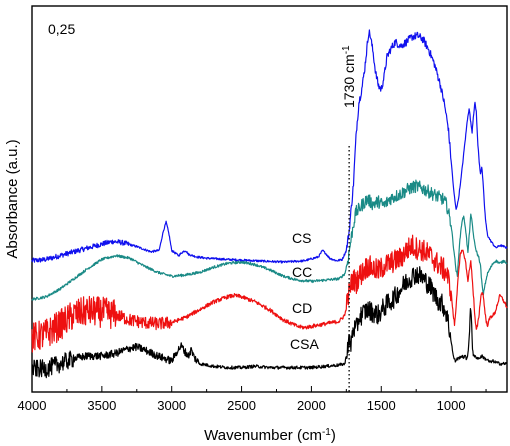 The height and width of the screenshot is (446, 510). I want to click on annotation-label: 1730 cm-1, so click(349, 76).